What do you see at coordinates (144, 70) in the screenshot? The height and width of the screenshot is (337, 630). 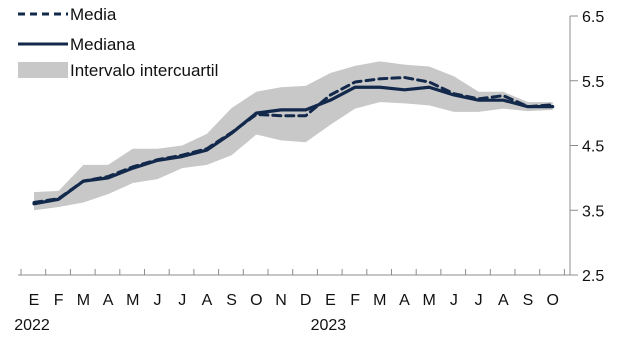 I see `legend-label-interquartile-range: Intervalo intercuartil` at bounding box center [144, 70].